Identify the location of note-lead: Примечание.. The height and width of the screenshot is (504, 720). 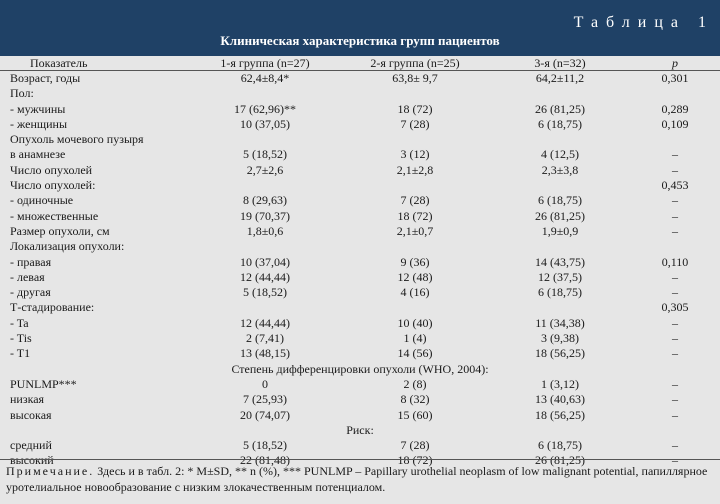
(50, 471).